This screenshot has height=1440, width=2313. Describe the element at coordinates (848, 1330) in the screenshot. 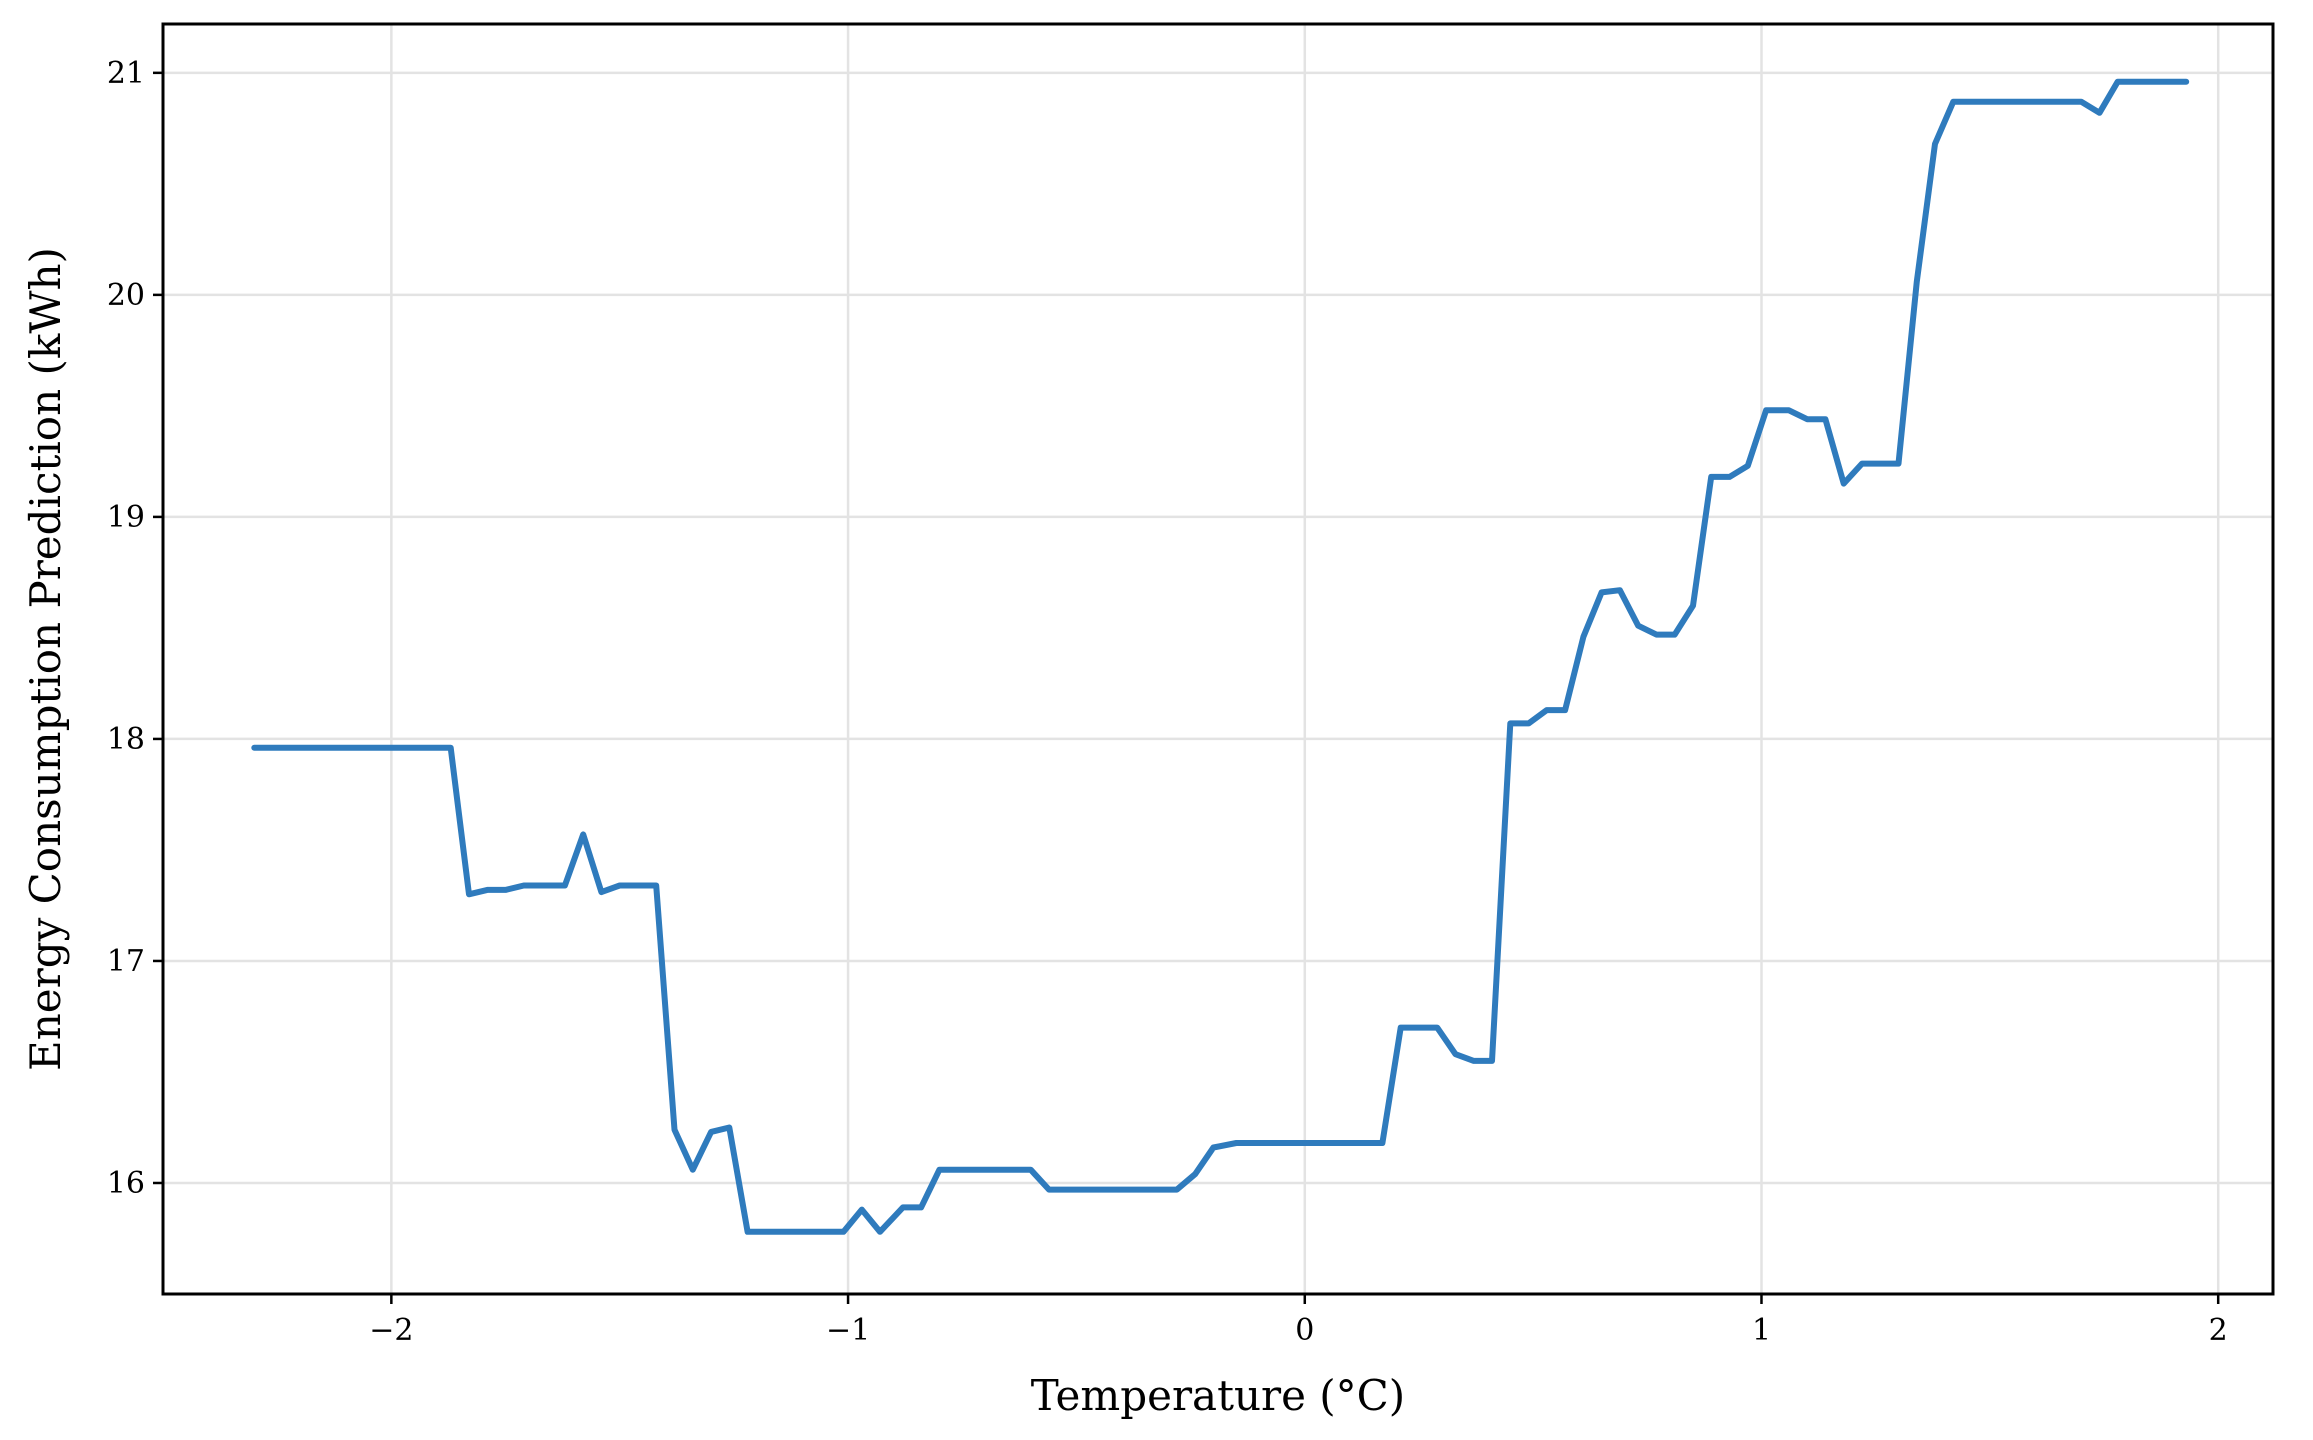

I see `x-tick-label: −1` at that location.